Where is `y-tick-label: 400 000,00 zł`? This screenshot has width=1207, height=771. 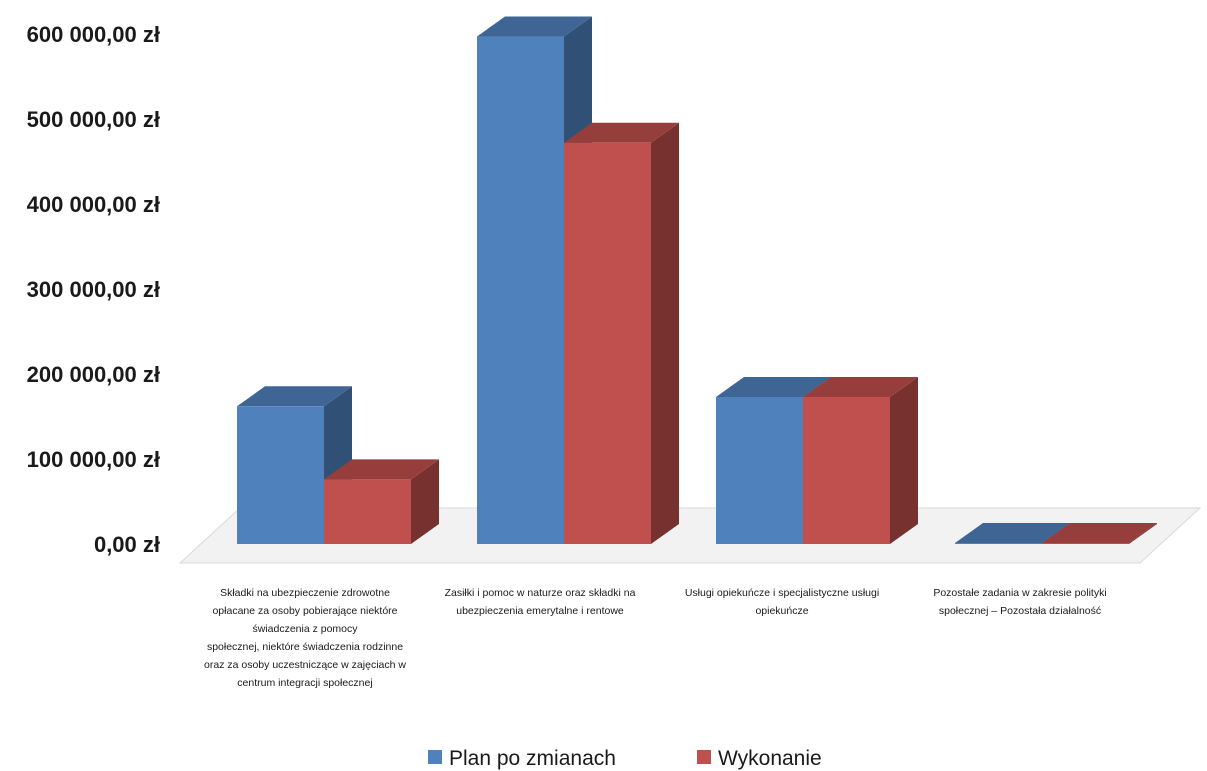
y-tick-label: 400 000,00 zł is located at coordinates (93, 204).